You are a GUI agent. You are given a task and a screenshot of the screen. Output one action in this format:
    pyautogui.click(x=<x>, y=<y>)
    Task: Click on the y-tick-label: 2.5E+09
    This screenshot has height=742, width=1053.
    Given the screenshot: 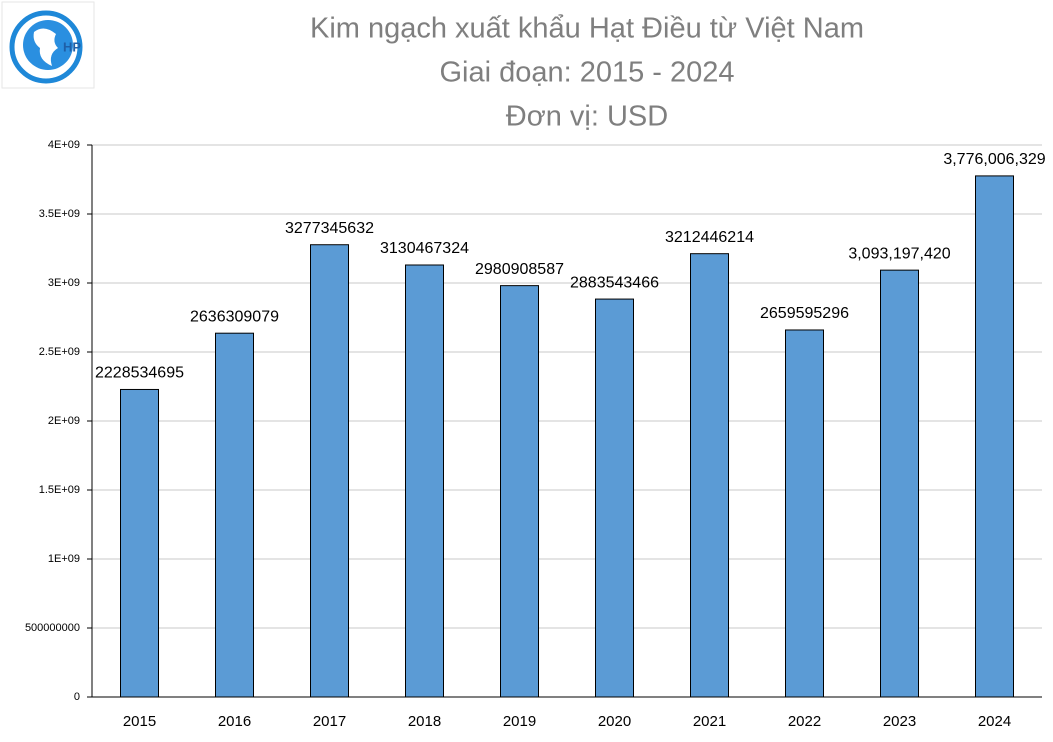 What is the action you would take?
    pyautogui.click(x=59, y=352)
    